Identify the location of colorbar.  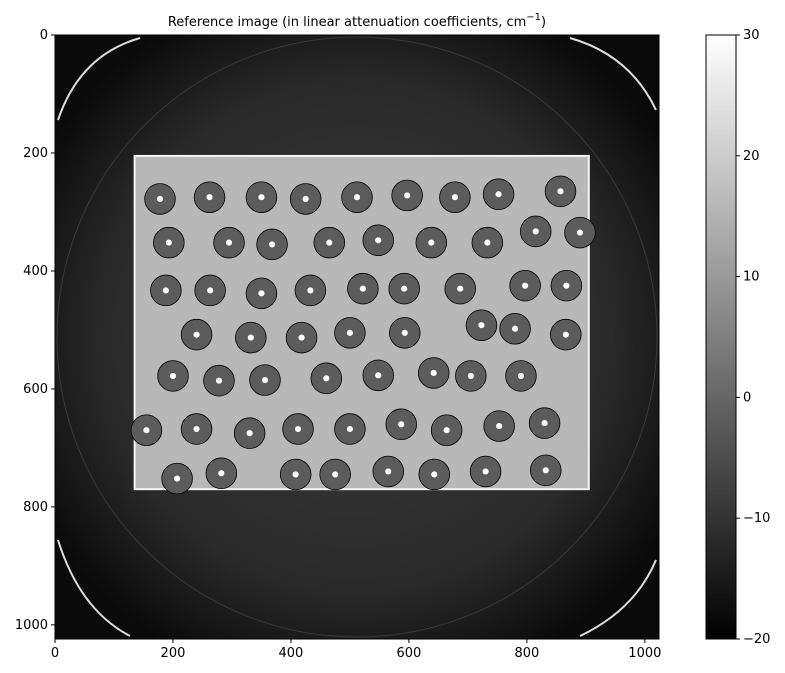
(721, 337).